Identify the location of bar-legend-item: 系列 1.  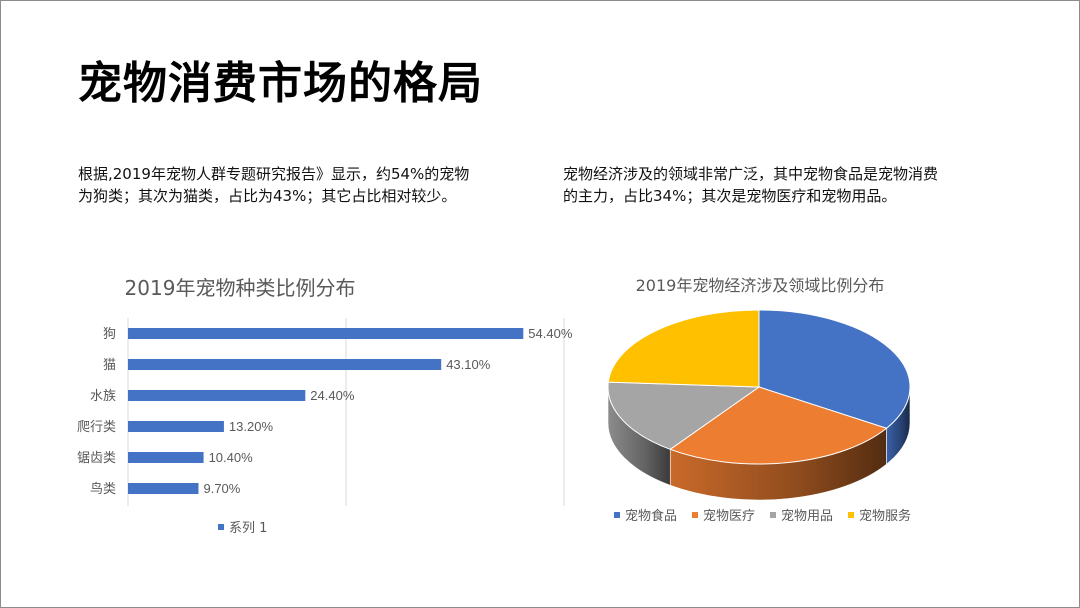
(242, 526).